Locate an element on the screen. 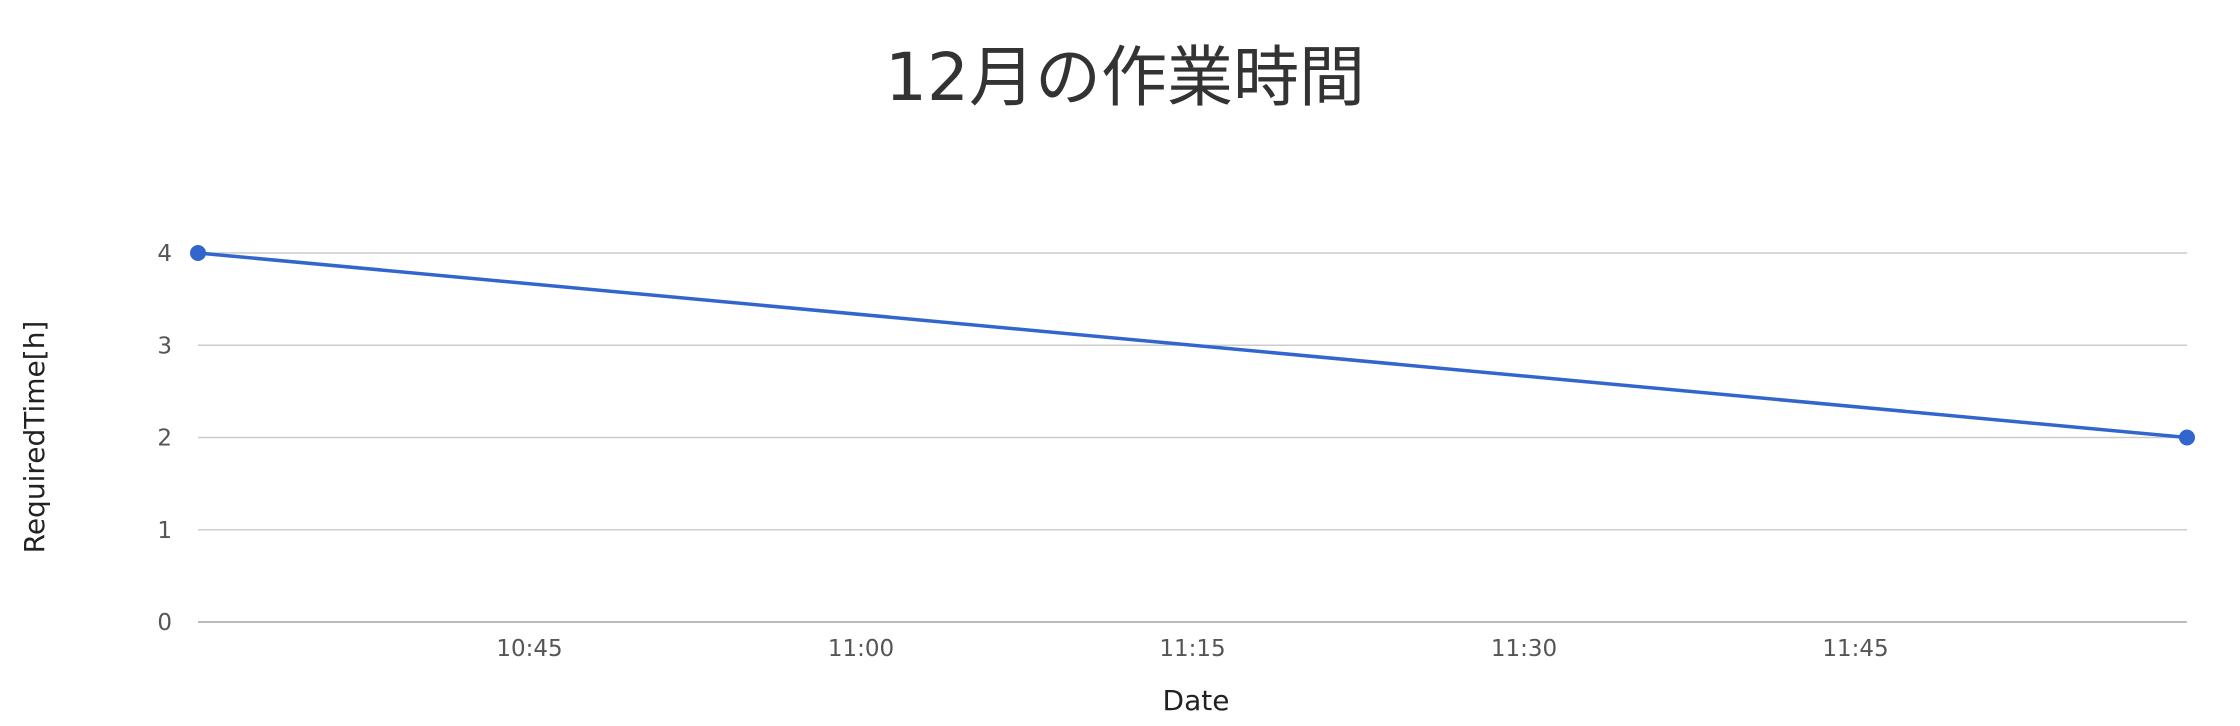  x-tick-label-0: 10:45 is located at coordinates (529, 649).